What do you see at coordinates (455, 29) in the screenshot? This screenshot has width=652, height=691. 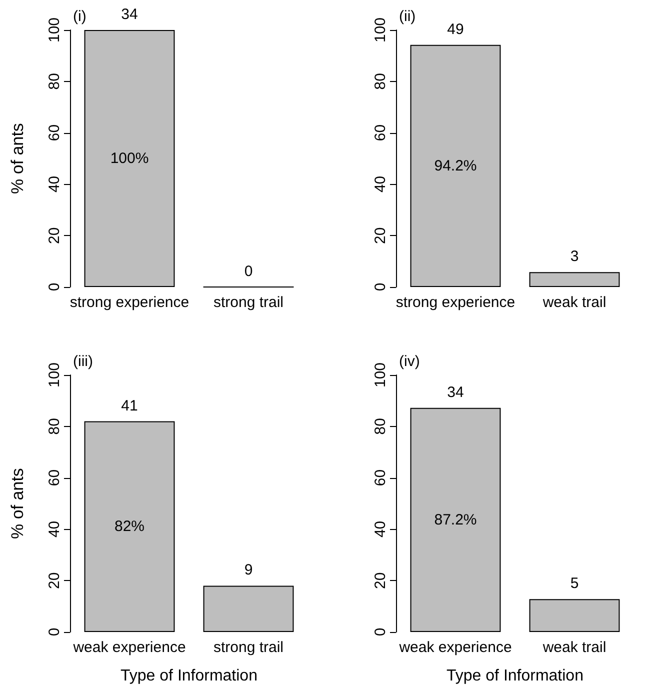 I see `annotation: 49` at bounding box center [455, 29].